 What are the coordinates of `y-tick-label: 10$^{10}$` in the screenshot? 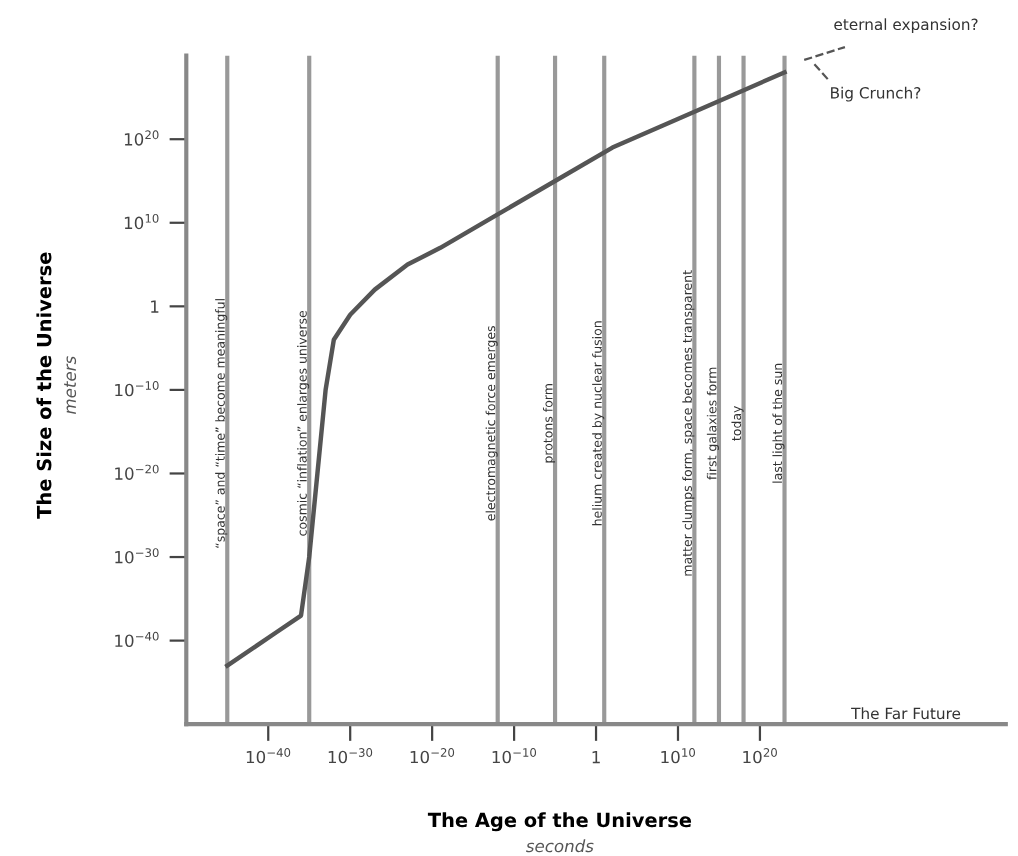 It's located at (141, 221).